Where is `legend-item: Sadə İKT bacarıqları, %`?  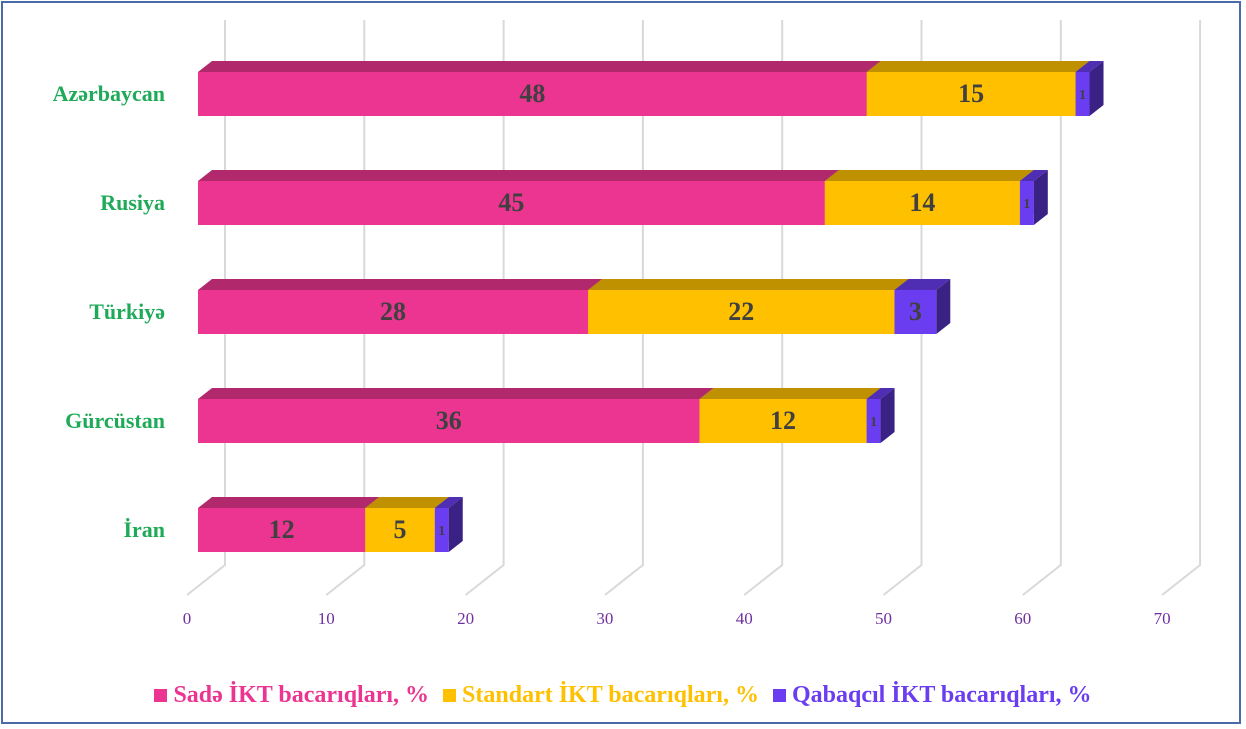 legend-item: Sadə İKT bacarıqları, % is located at coordinates (291, 695).